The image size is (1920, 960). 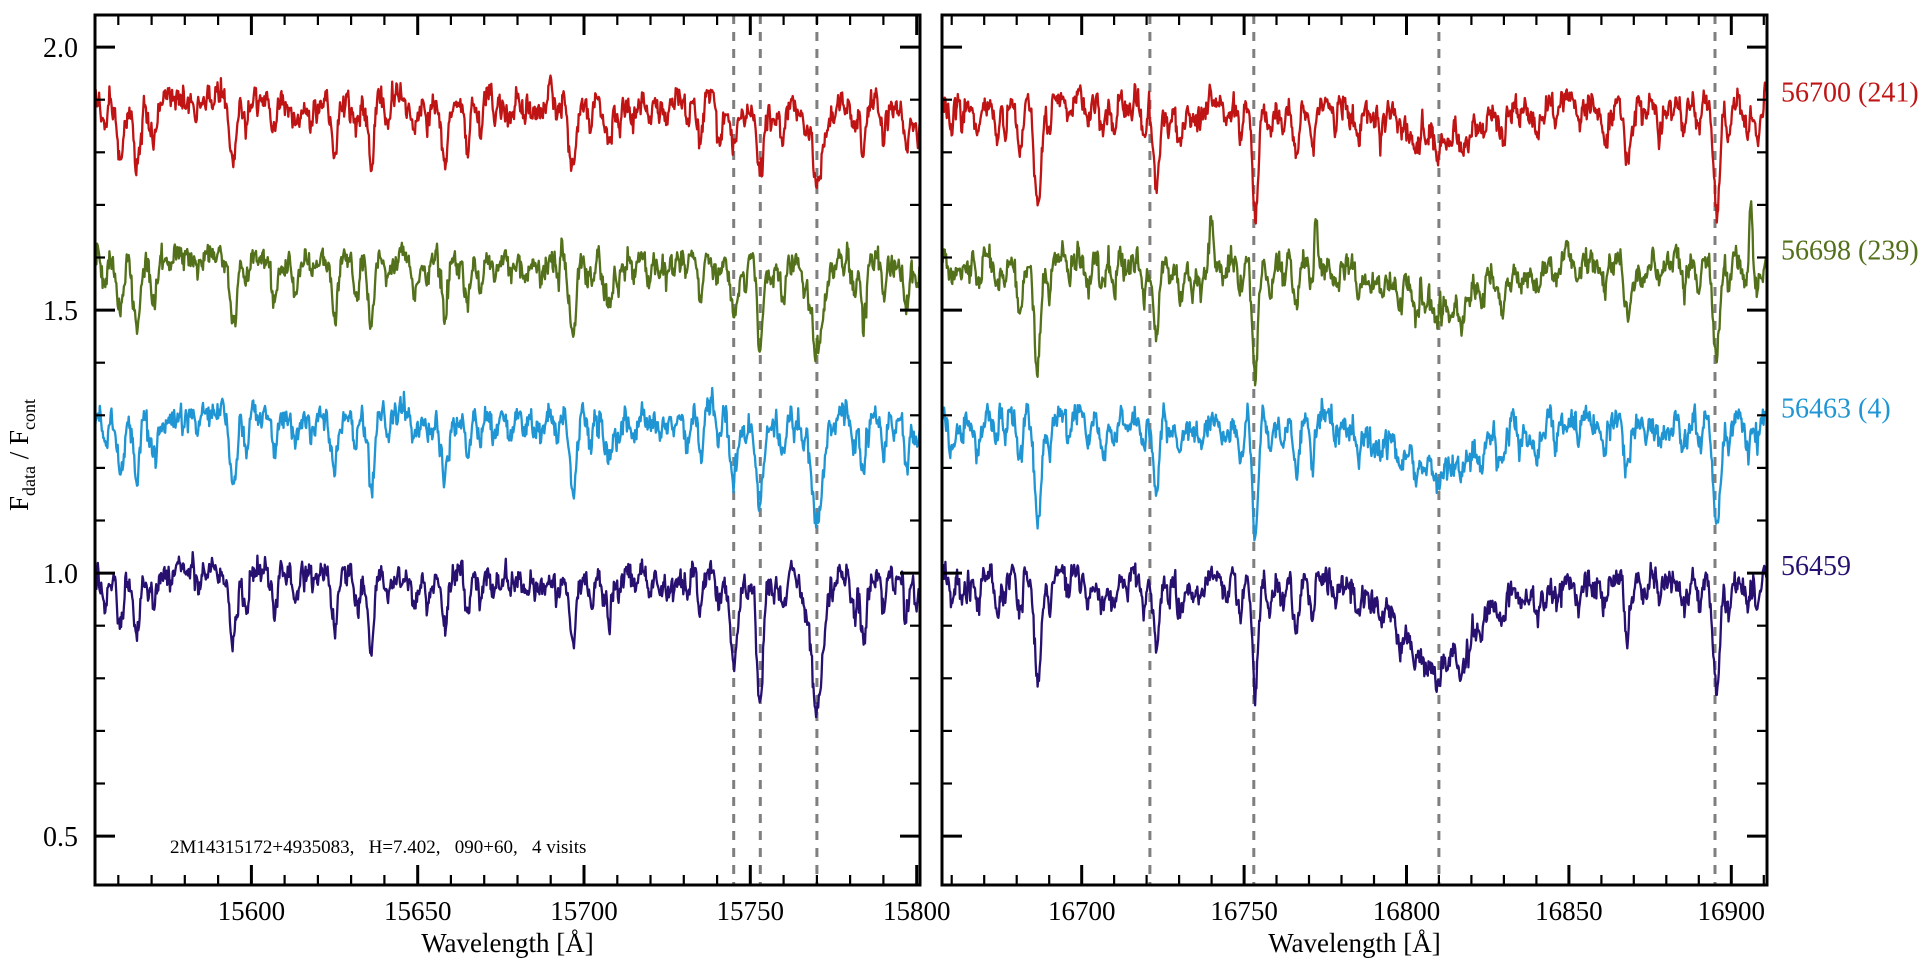 I want to click on x-tick-label: 15650, so click(x=418, y=911).